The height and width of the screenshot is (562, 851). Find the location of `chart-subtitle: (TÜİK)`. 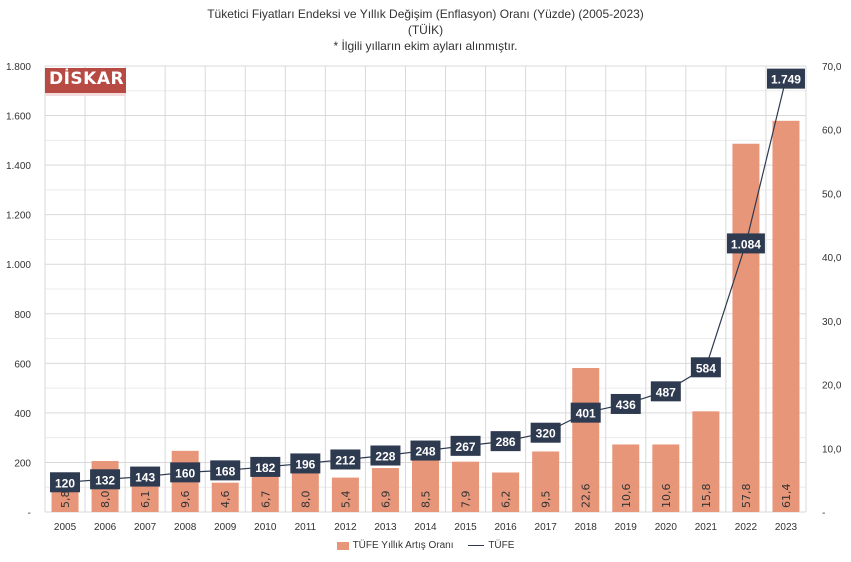

chart-subtitle: (TÜİK) is located at coordinates (425, 30).